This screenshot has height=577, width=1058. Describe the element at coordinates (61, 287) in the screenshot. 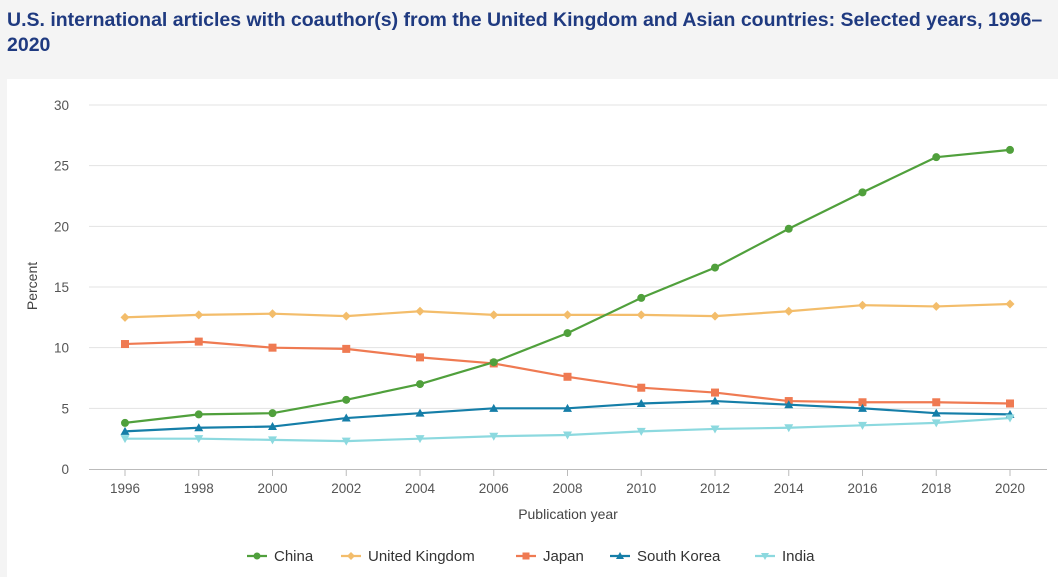

I see `y-tick-label: 15` at that location.